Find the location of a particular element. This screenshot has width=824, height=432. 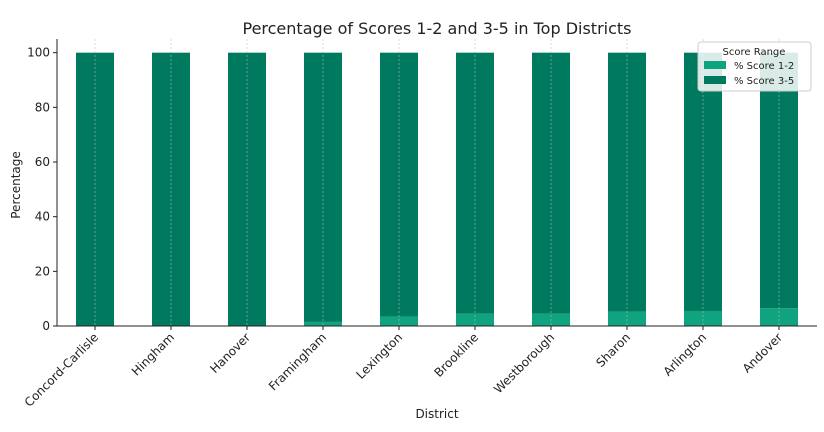

bar-segment-score-3-5-hingham is located at coordinates (171, 189).